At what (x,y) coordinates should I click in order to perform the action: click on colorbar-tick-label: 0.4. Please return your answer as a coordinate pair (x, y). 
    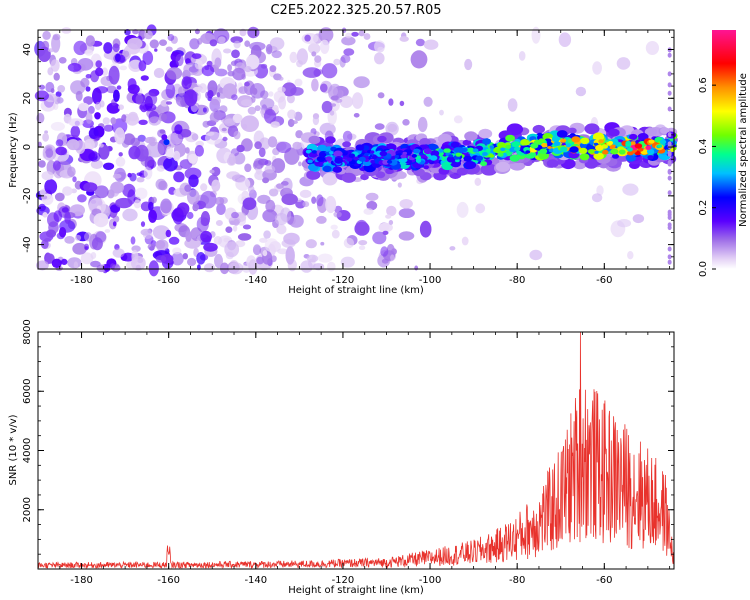
    Looking at the image, I should click on (703, 146).